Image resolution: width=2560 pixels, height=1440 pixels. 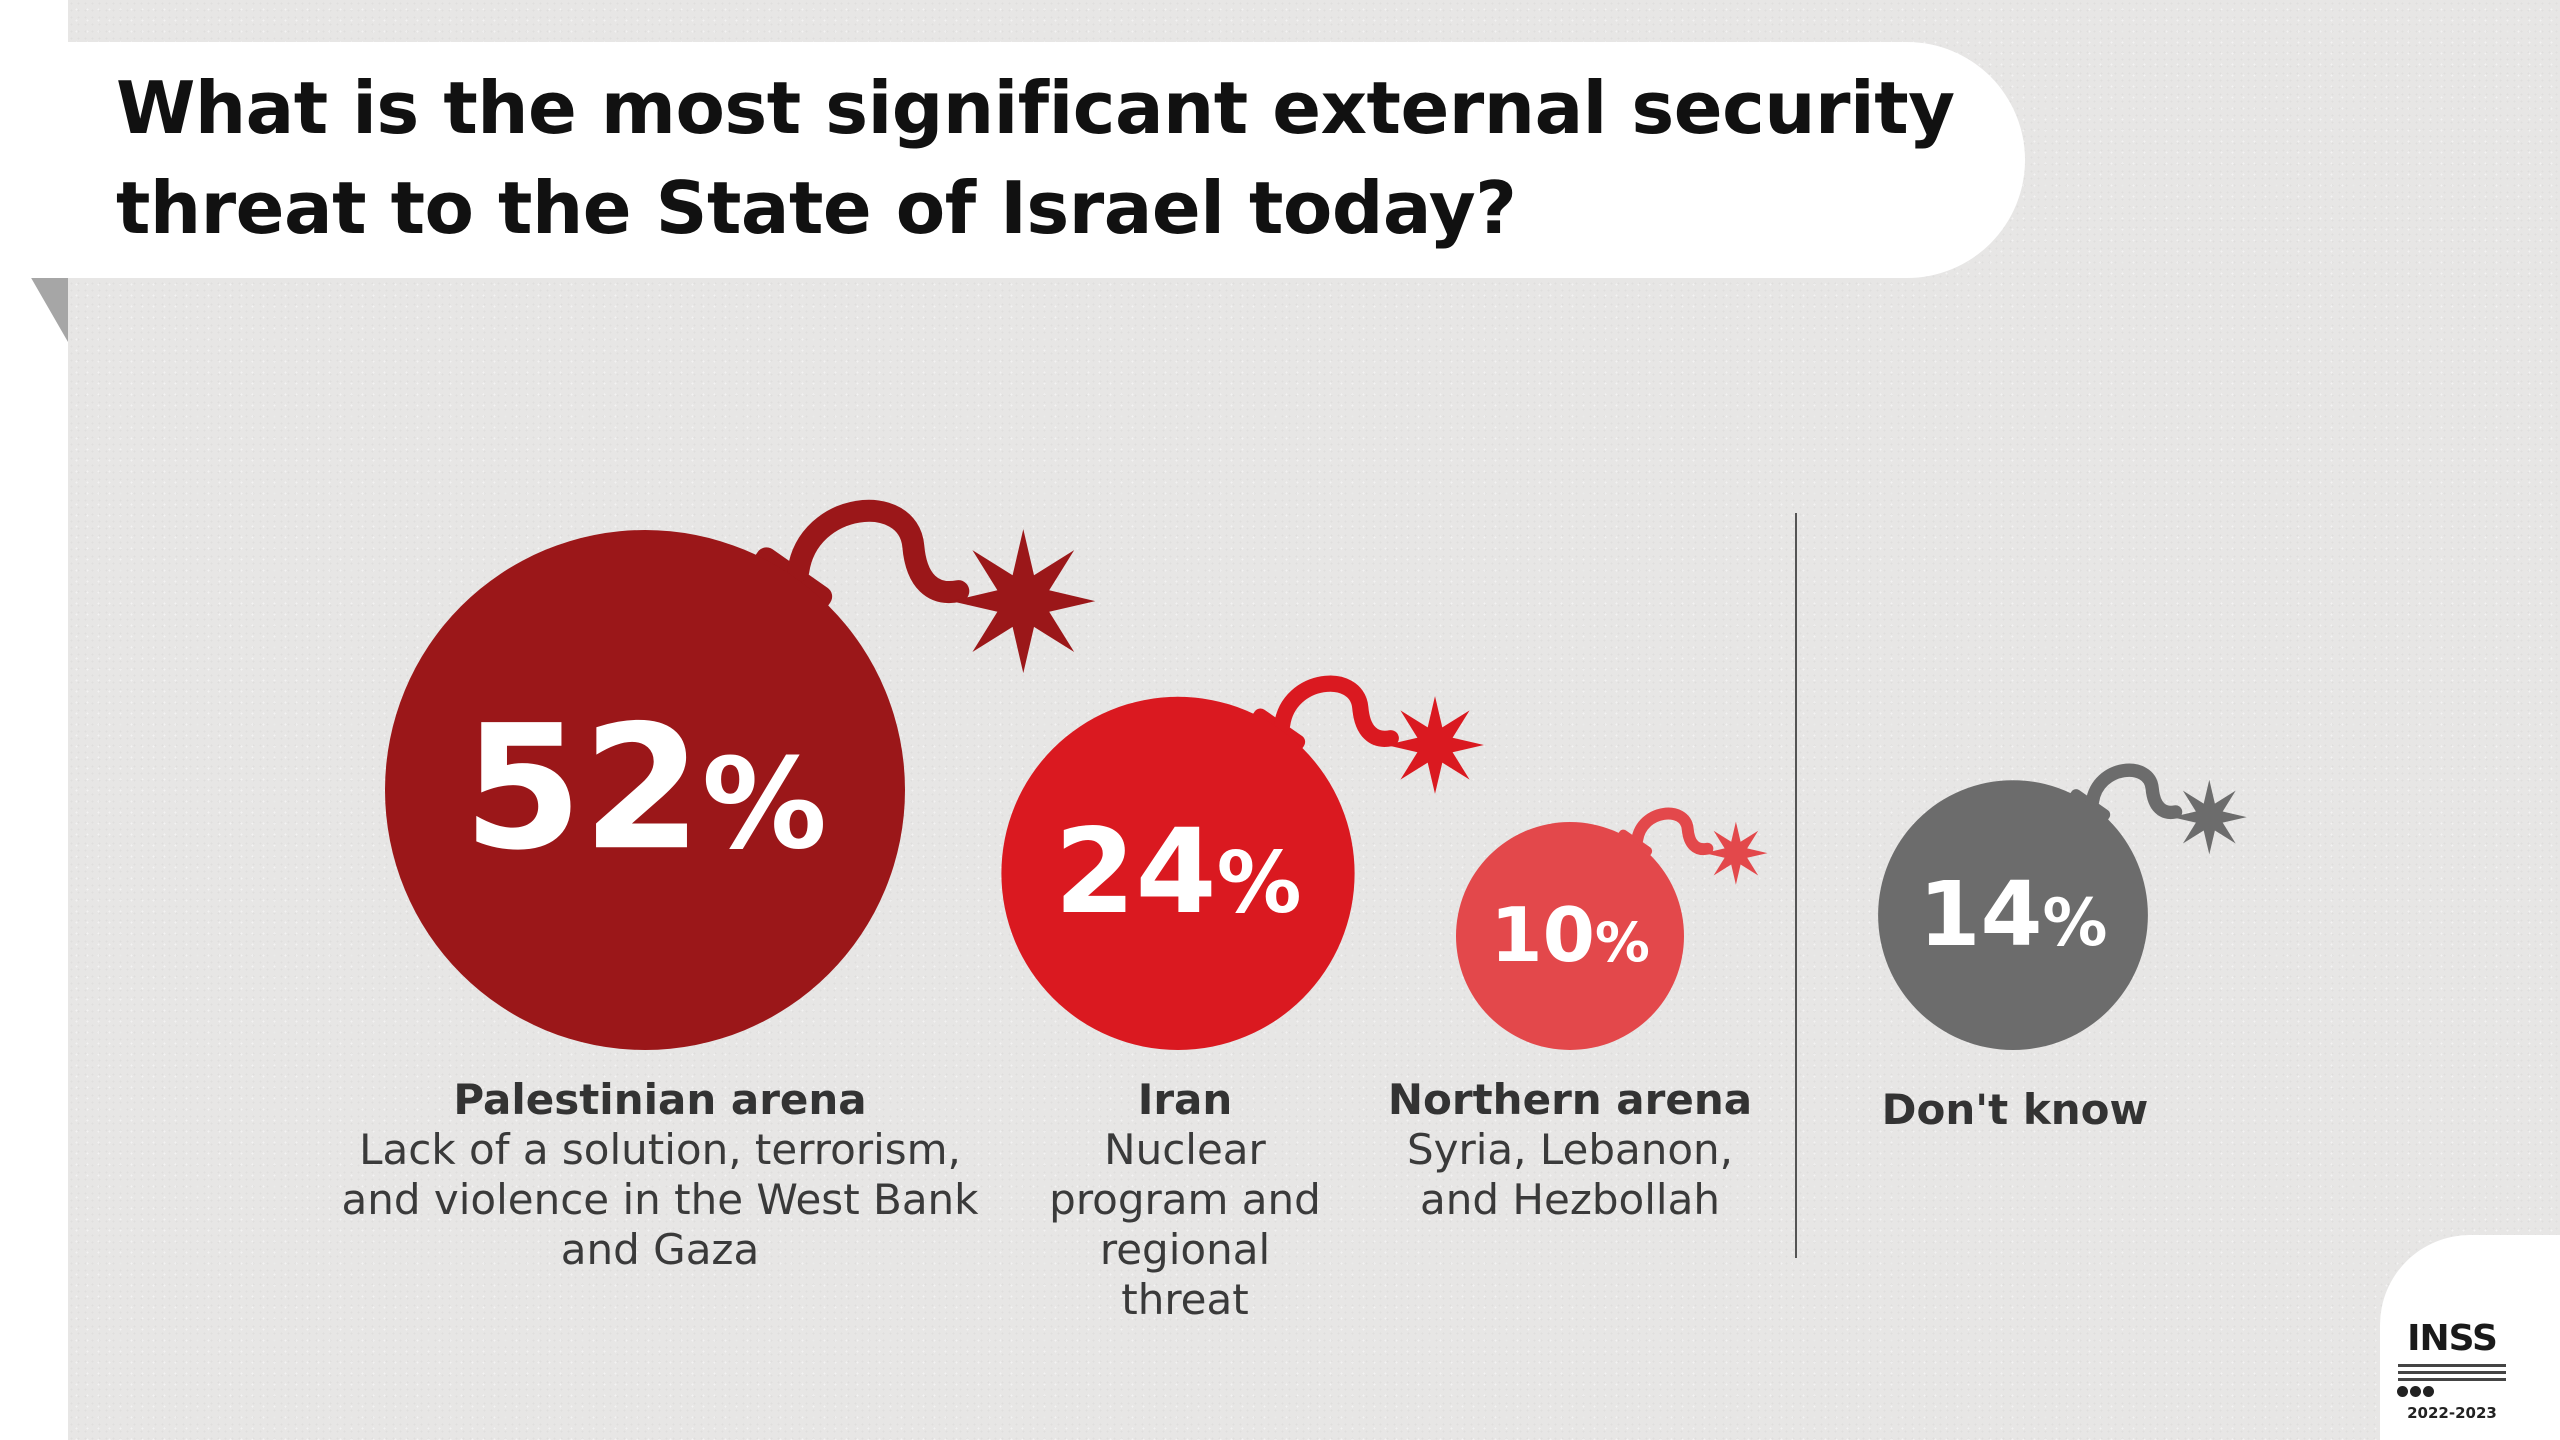 I want to click on bomb-dont-know: 14%, so click(x=2062, y=906).